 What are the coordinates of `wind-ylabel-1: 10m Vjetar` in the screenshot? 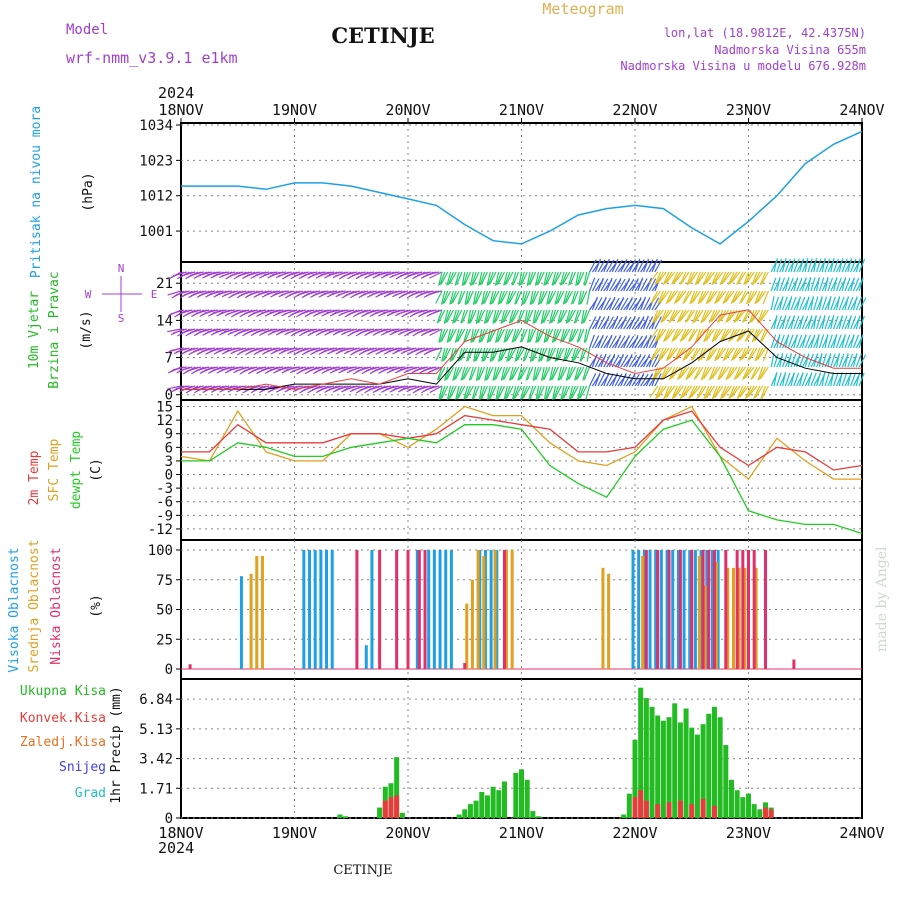 It's located at (34, 330).